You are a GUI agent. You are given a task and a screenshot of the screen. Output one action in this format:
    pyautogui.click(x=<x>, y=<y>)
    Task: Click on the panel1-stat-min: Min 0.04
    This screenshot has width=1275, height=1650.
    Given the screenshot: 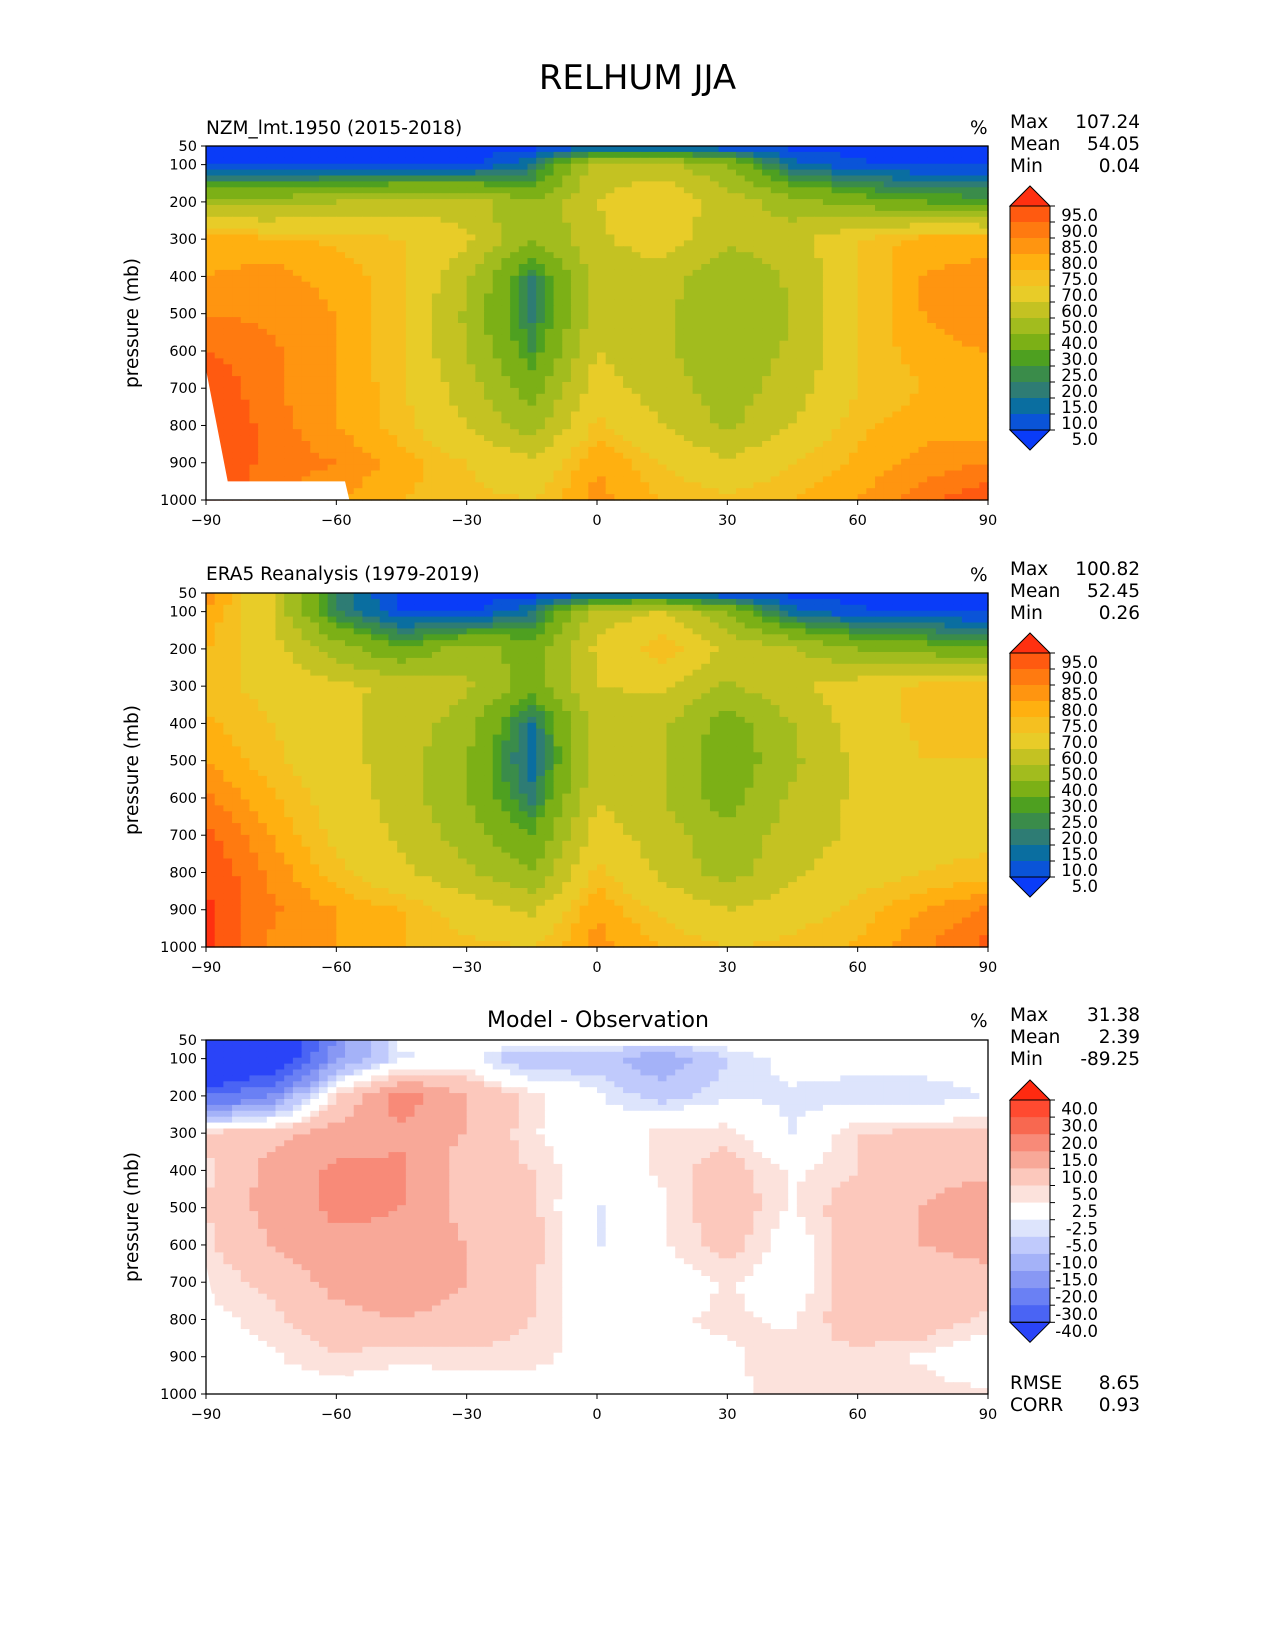 What is the action you would take?
    pyautogui.click(x=1075, y=166)
    